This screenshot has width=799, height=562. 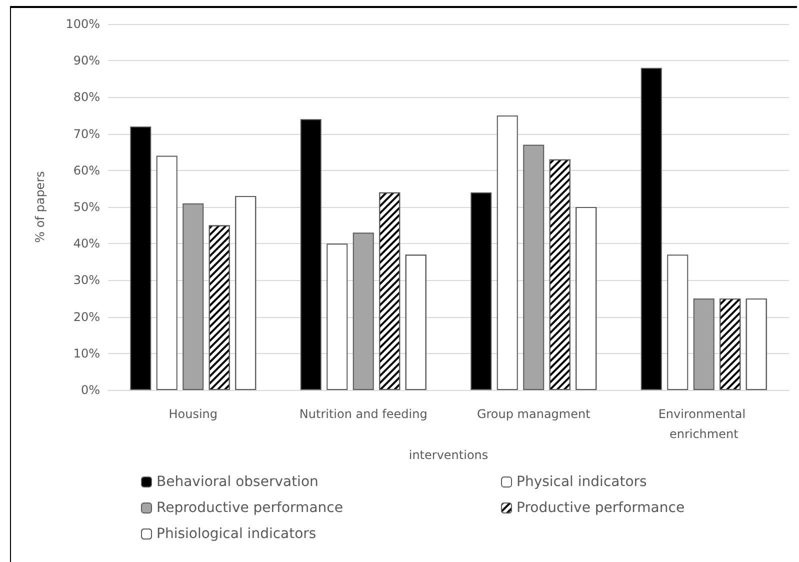 I want to click on y-tick-label: 0%, so click(x=90, y=390).